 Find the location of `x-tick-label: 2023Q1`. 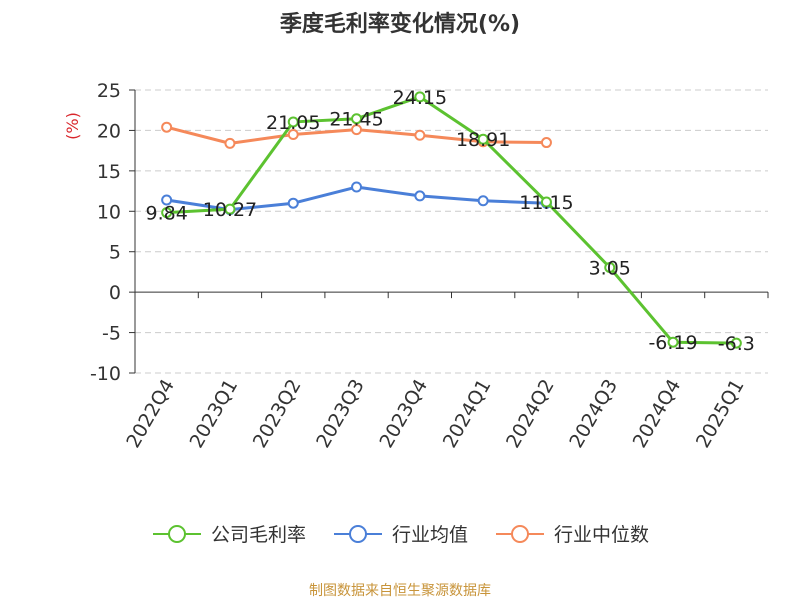

x-tick-label: 2023Q1 is located at coordinates (214, 414).